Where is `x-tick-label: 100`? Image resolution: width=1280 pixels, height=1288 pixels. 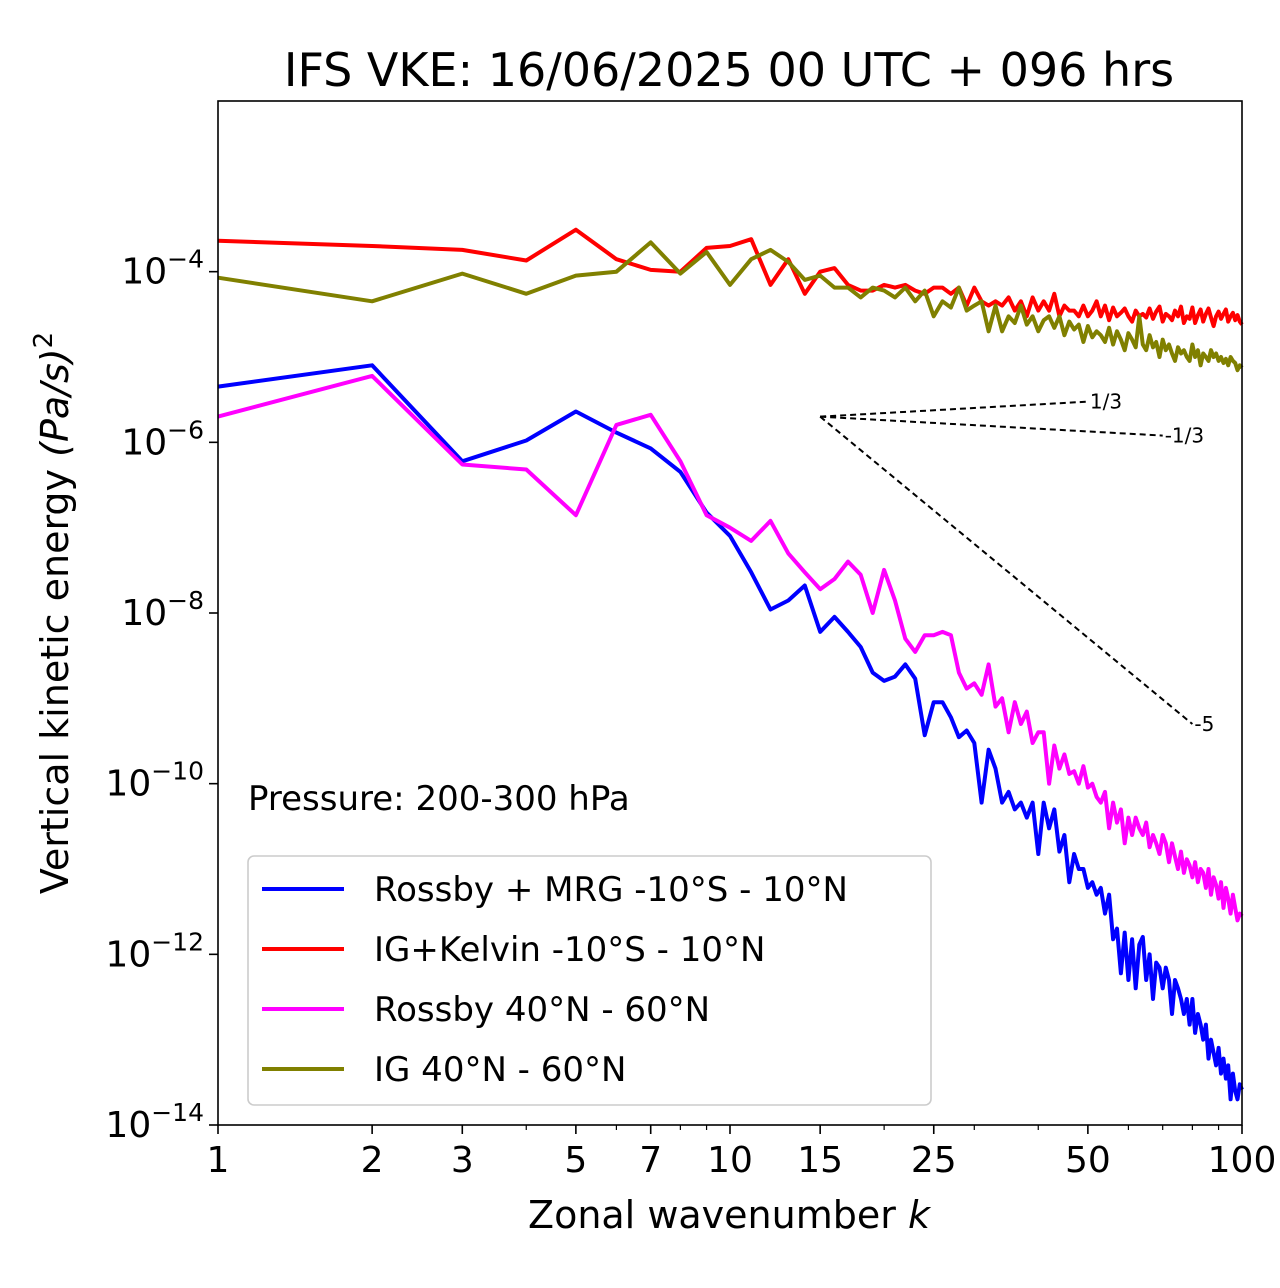
x-tick-label: 100 is located at coordinates (1242, 1160).